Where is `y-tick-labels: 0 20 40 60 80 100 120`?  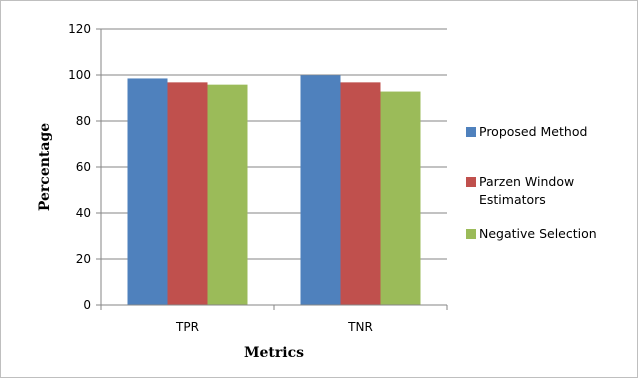 y-tick-labels: 0 20 40 60 80 100 120 is located at coordinates (79, 167).